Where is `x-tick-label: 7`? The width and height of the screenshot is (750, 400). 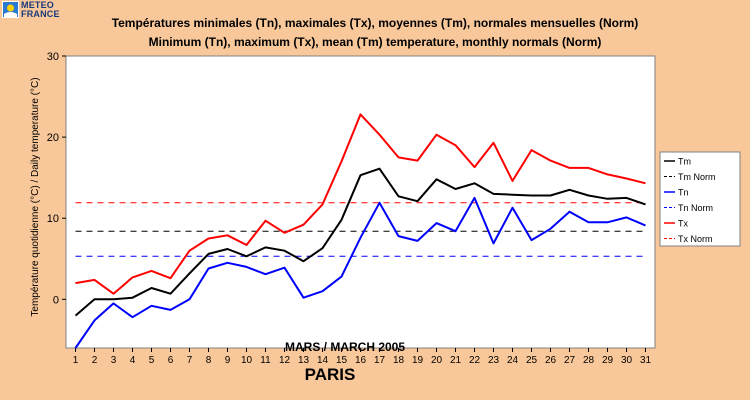
x-tick-label: 7 is located at coordinates (190, 360).